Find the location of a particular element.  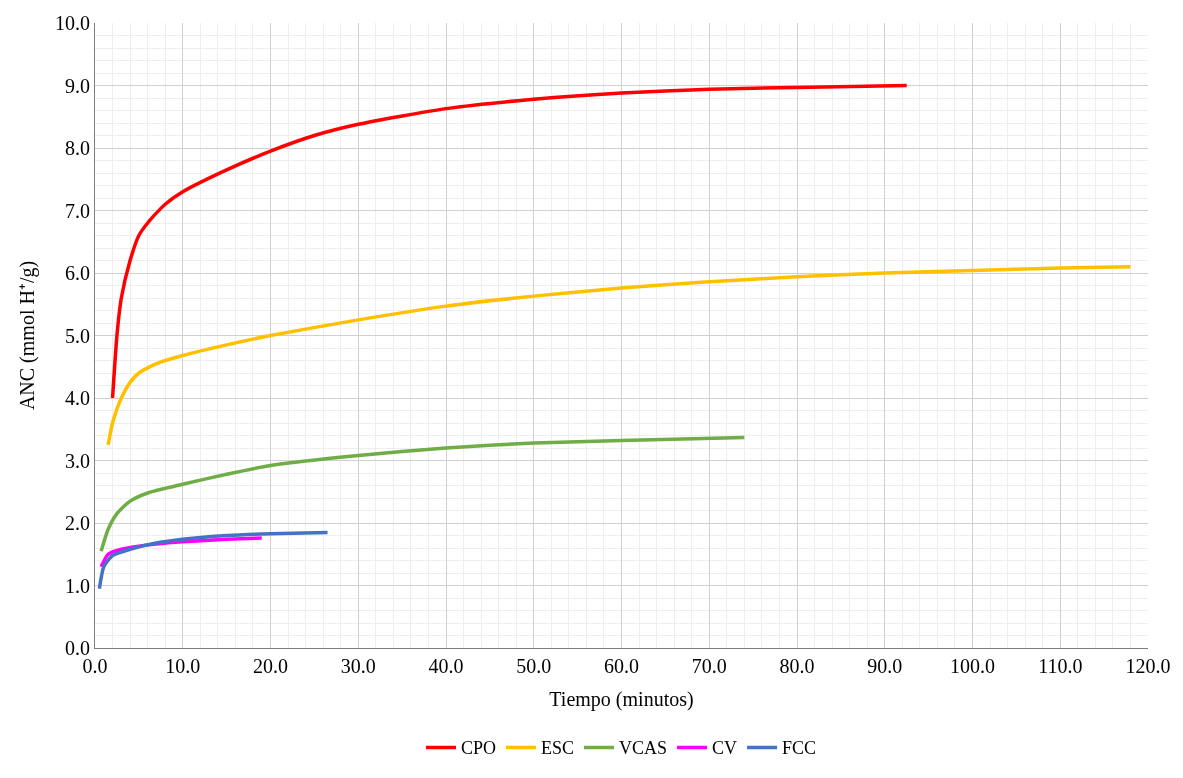

x-tick-label: 50.0 is located at coordinates (534, 666).